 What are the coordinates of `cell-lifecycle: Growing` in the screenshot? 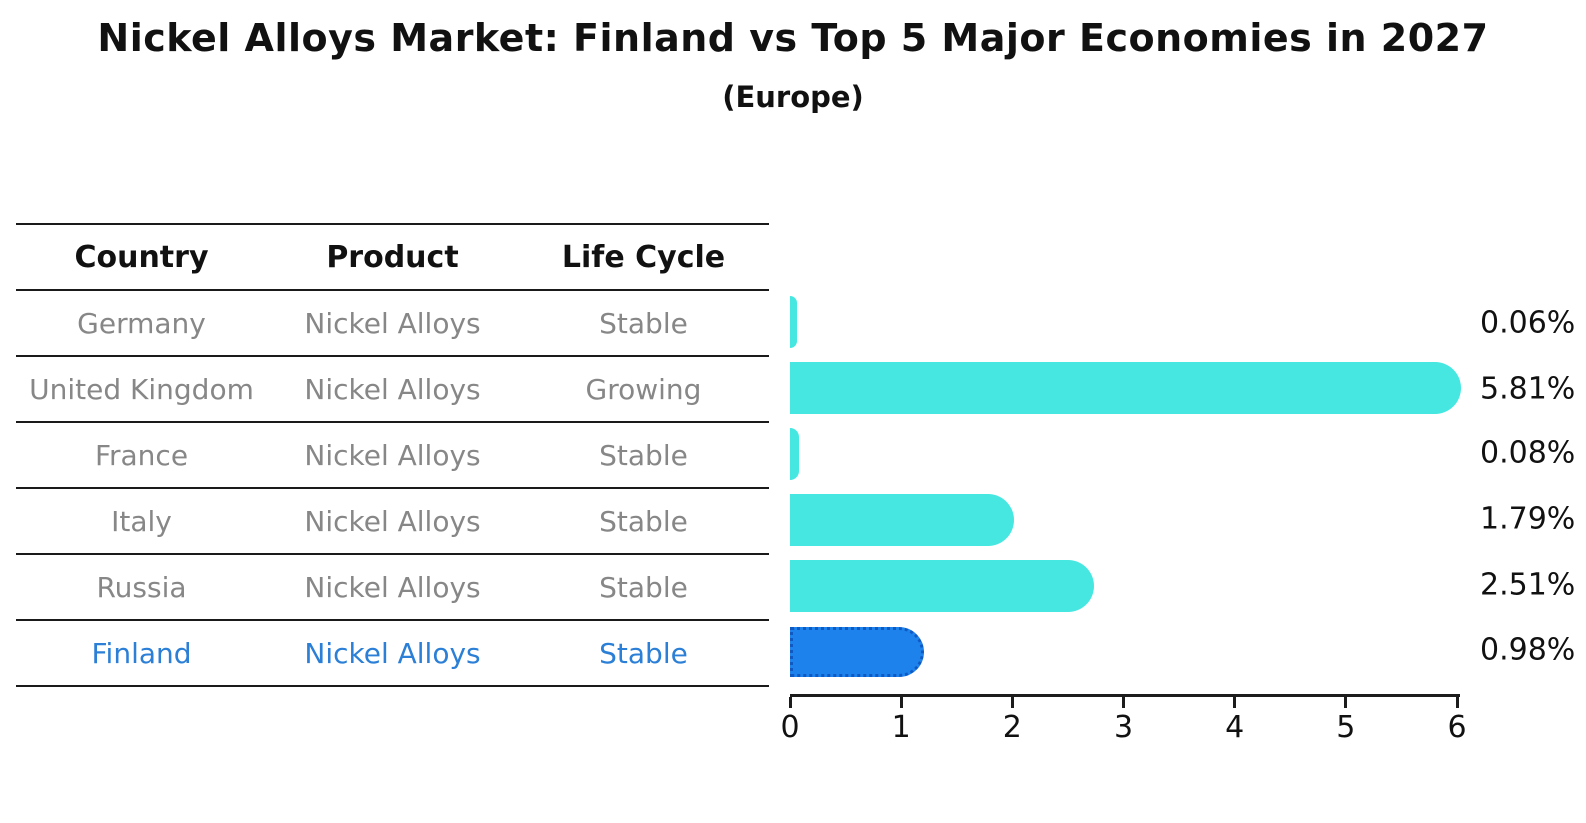 It's located at (643, 389).